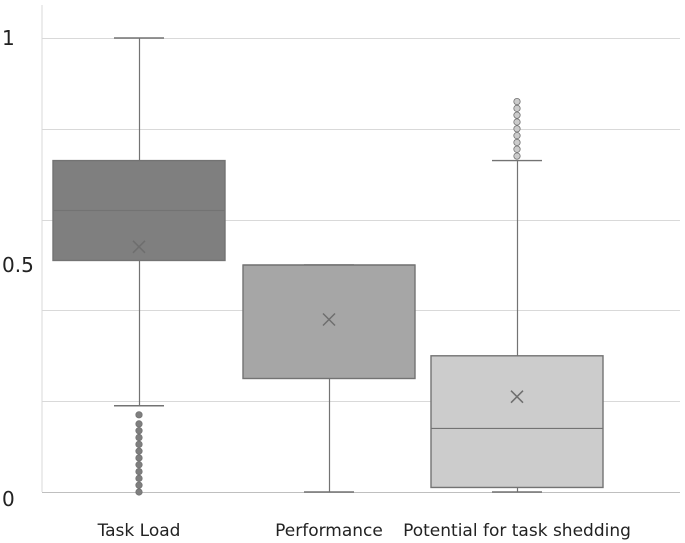  What do you see at coordinates (329, 531) in the screenshot?
I see `x-category-label: Performance` at bounding box center [329, 531].